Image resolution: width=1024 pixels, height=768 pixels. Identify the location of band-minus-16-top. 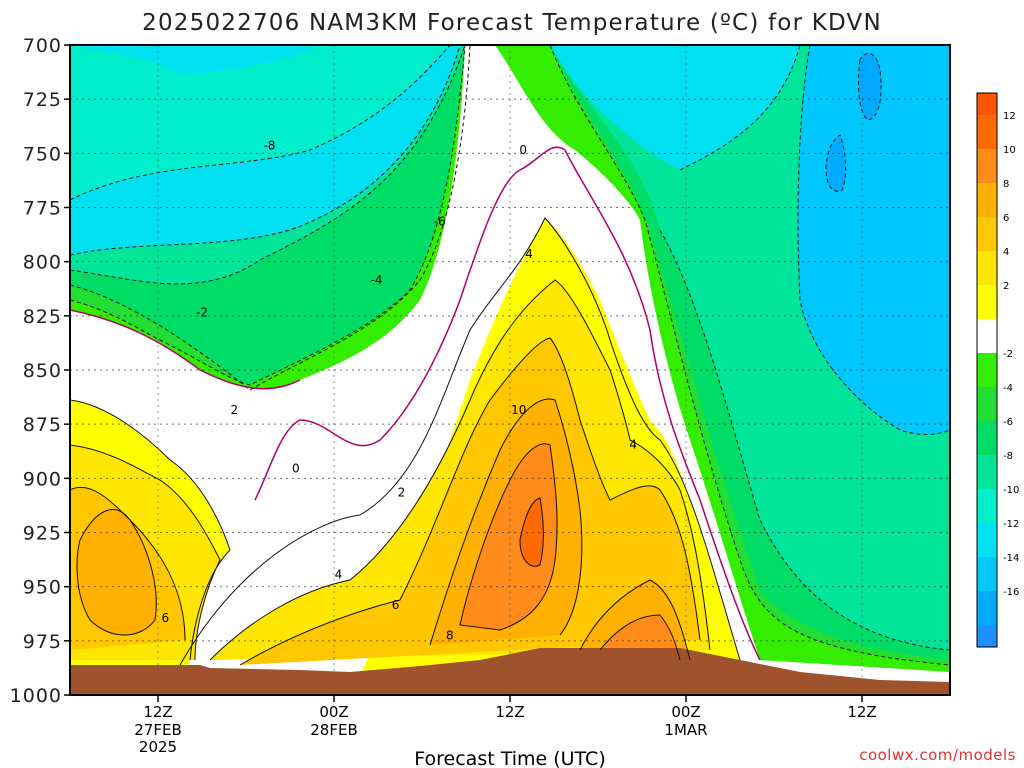
(870, 86).